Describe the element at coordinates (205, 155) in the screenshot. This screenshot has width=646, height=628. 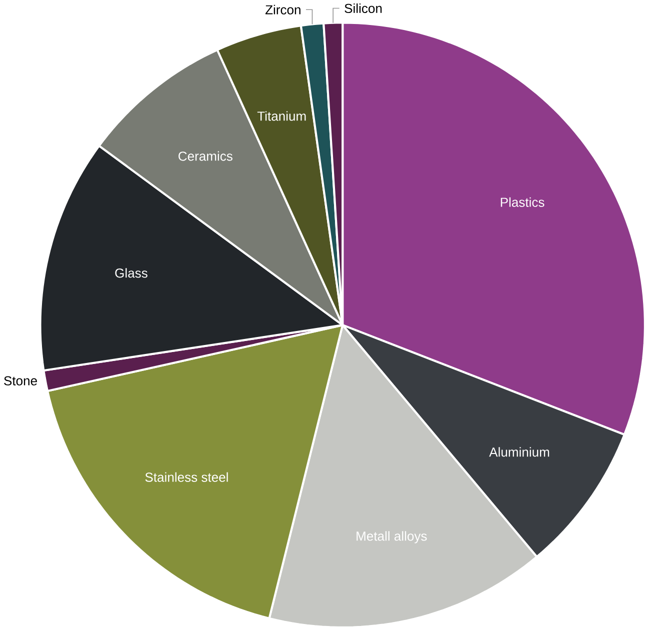
I see `slice-label: Ceramics` at that location.